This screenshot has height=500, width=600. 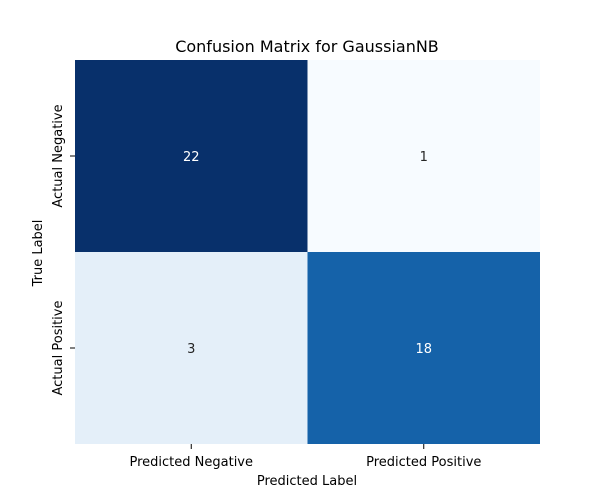 I want to click on cell-value-r1-c1: 18, so click(x=423, y=349).